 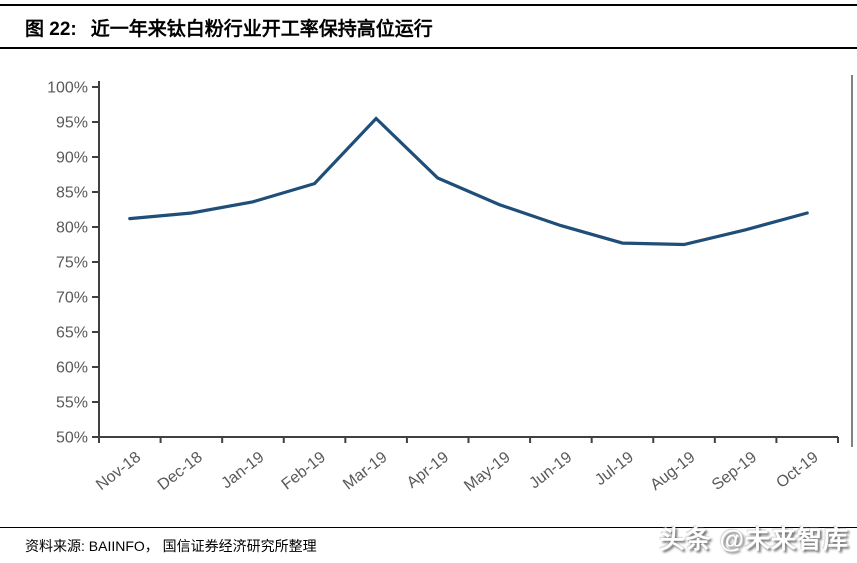 What do you see at coordinates (72, 368) in the screenshot?
I see `y-tick-label: 60%` at bounding box center [72, 368].